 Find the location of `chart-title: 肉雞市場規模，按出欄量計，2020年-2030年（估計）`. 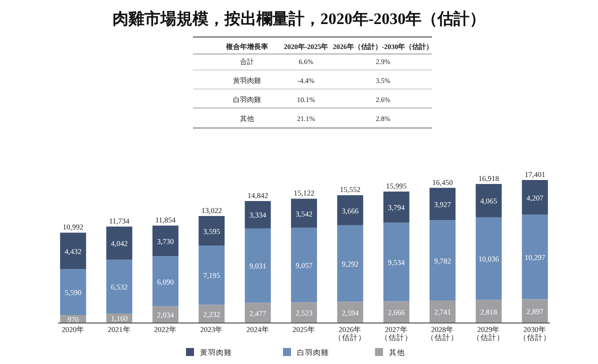

chart-title: 肉雞市場規模，按出欄量計，2020年-2030年（估計） is located at coordinates (299, 19).